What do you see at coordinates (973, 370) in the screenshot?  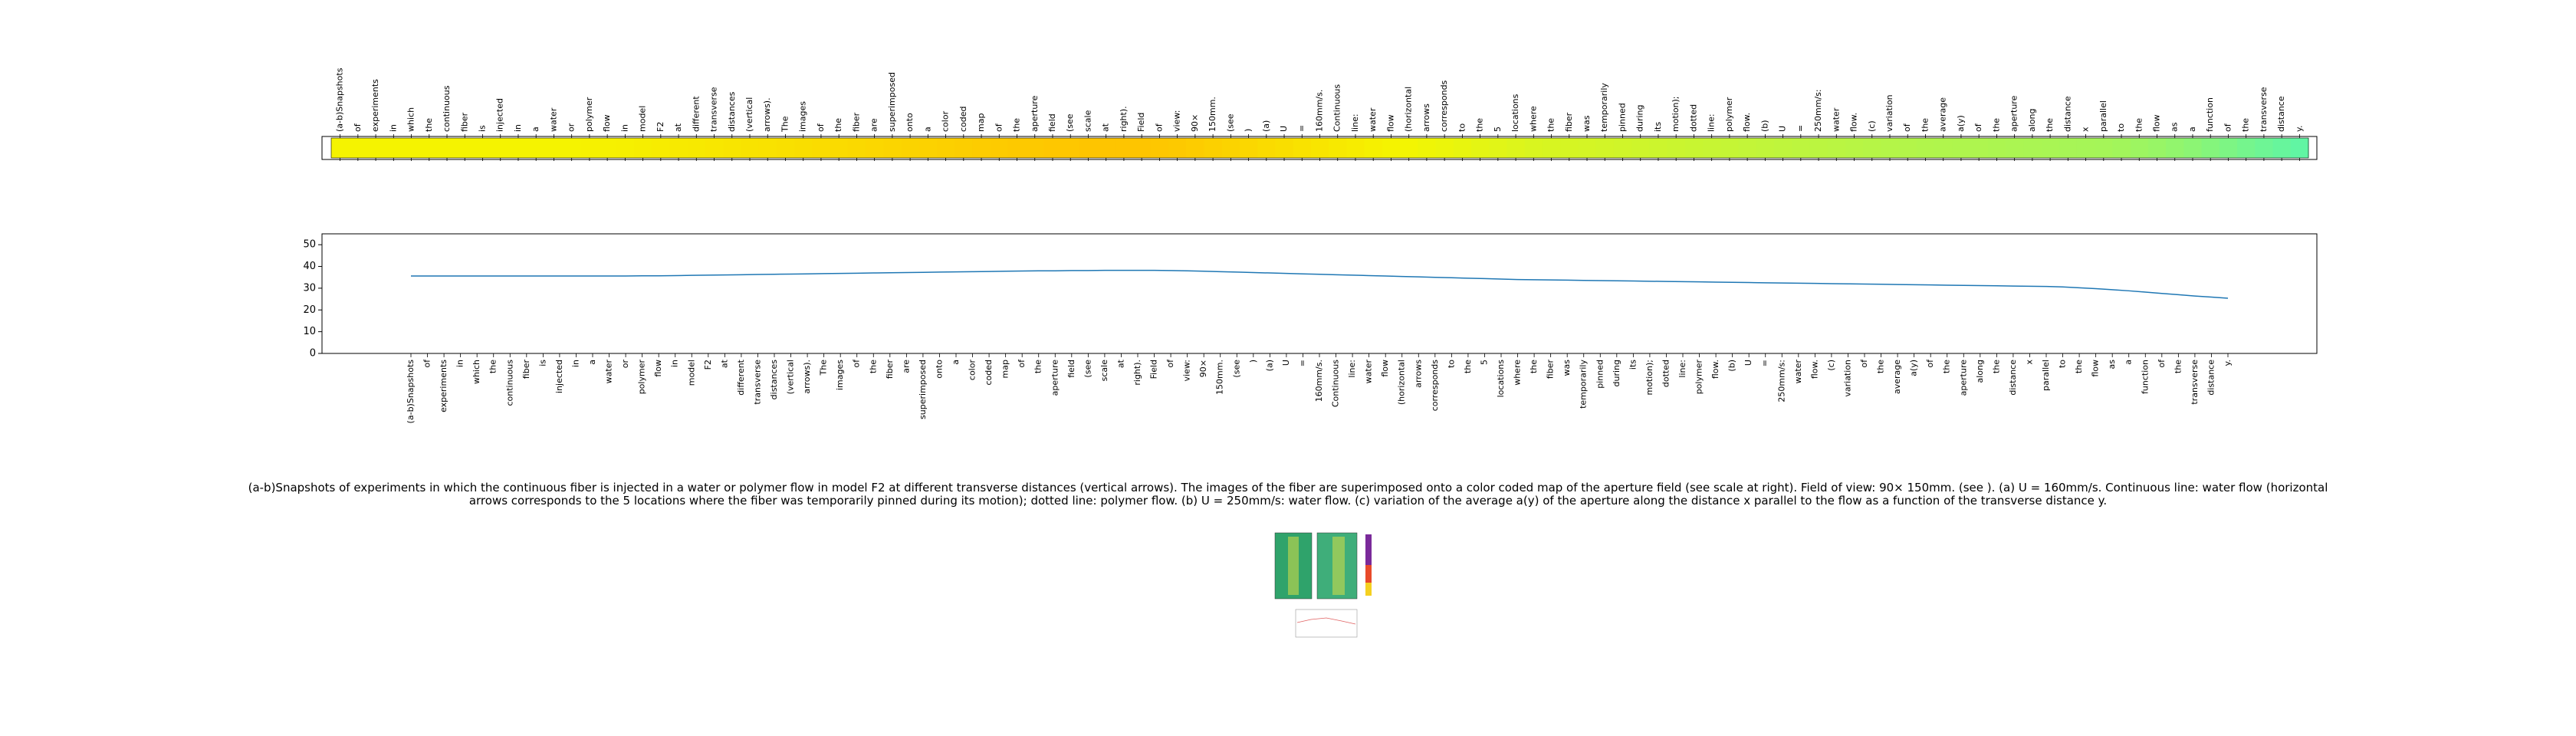 I see `x-tick-label: color` at bounding box center [973, 370].